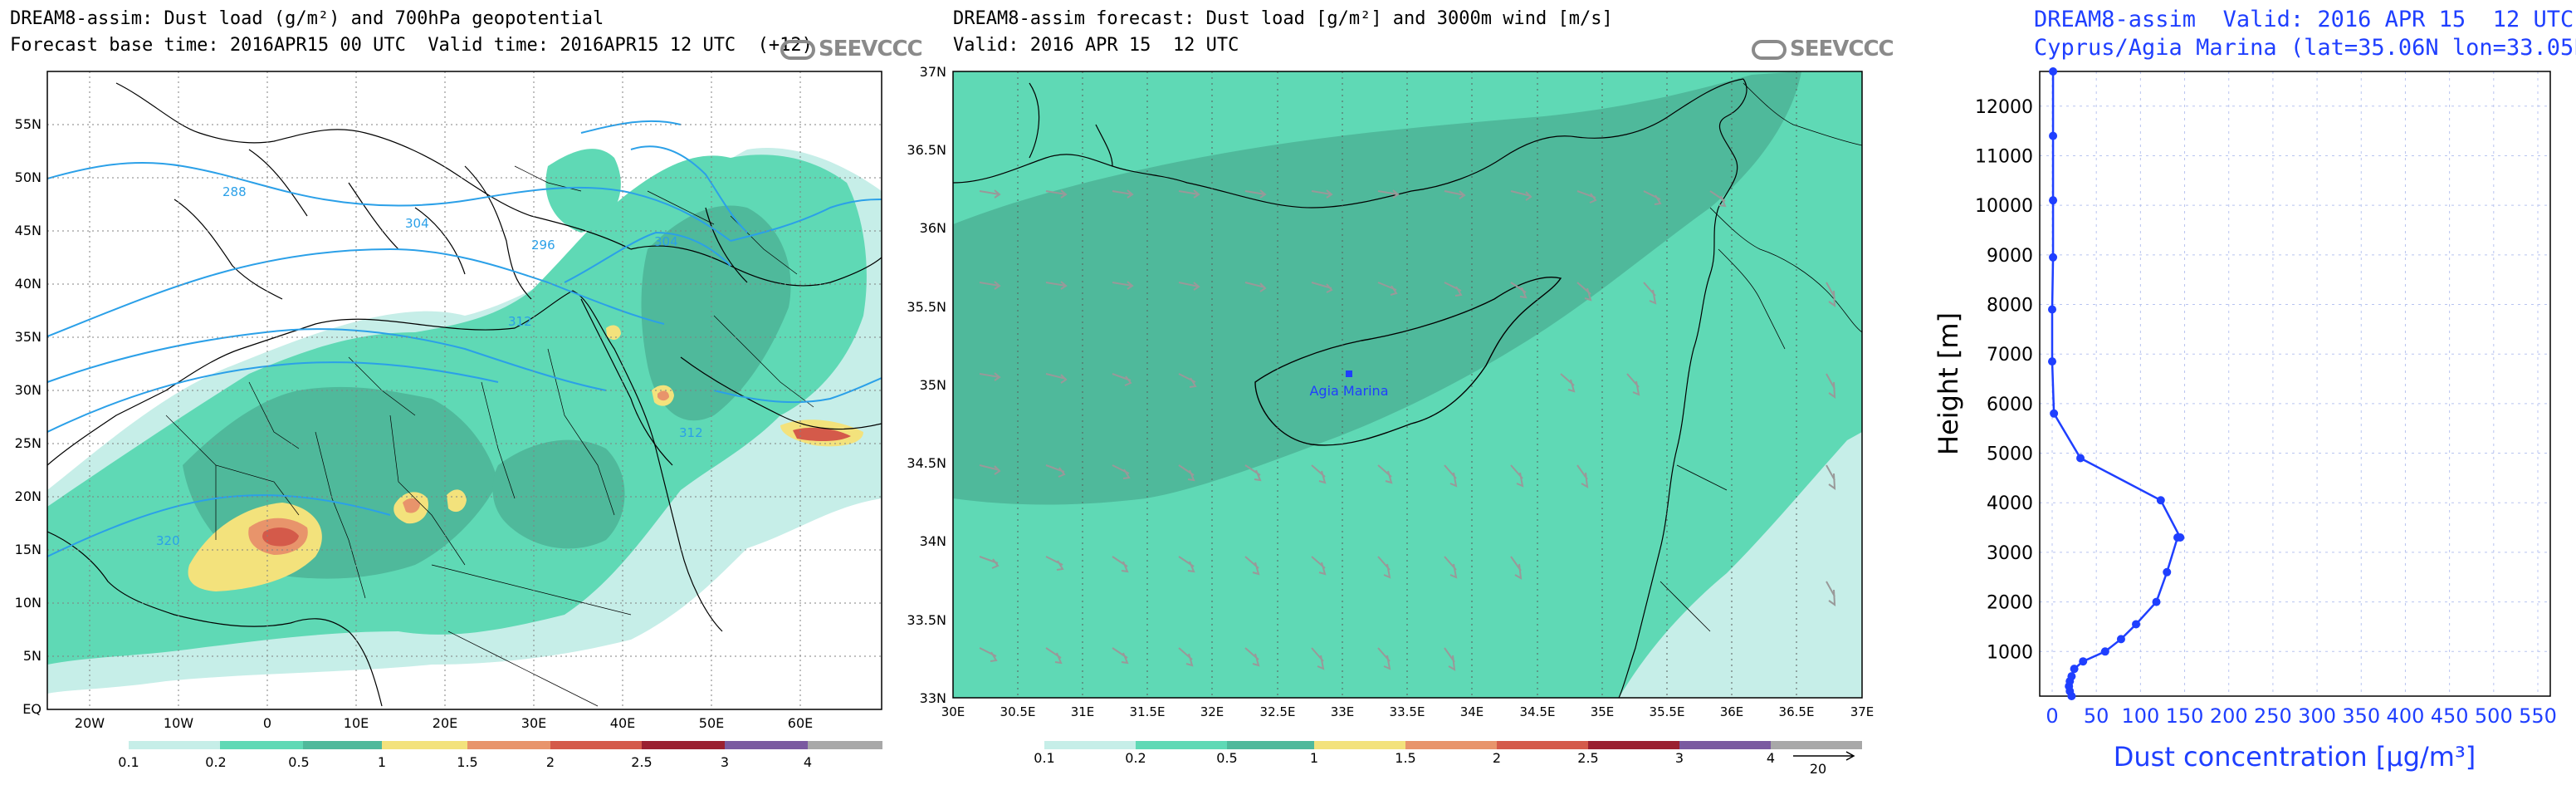  I want to click on lon-label: 35E, so click(1603, 711).